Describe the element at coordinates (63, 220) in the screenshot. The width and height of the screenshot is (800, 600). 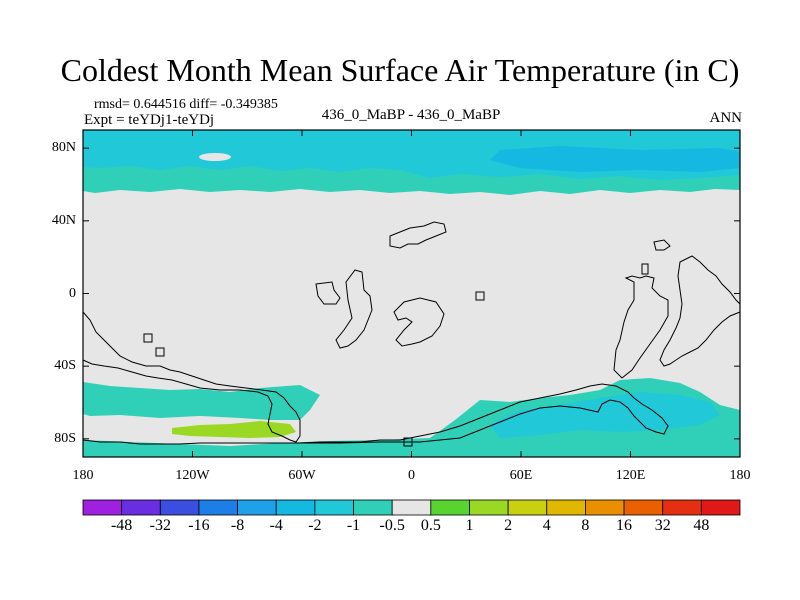
I see `y-tick-label: 40N` at that location.